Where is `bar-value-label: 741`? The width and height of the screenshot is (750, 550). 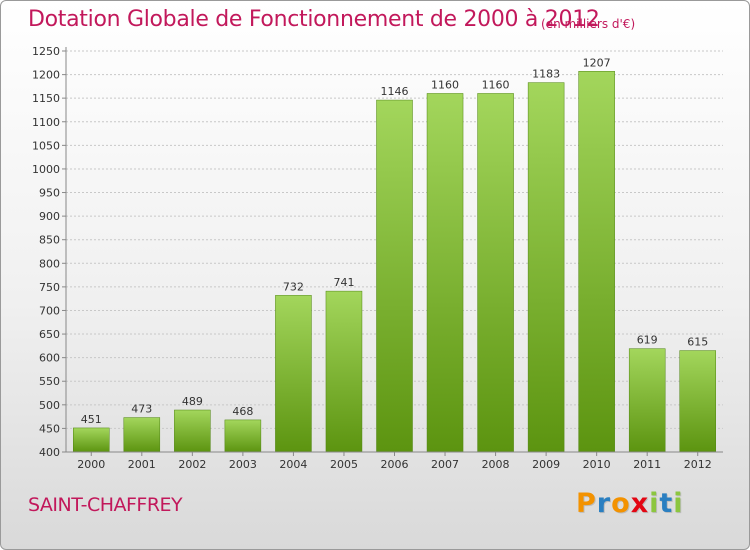 bar-value-label: 741 is located at coordinates (343, 282).